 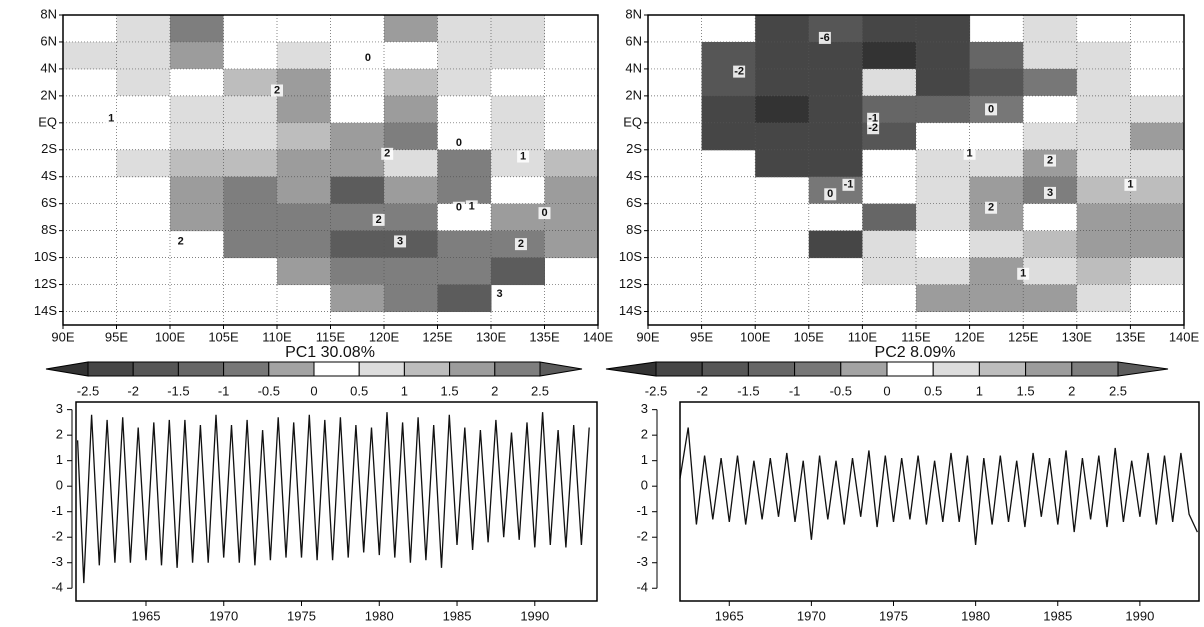 What do you see at coordinates (975, 615) in the screenshot?
I see `x-tick-label: 1980` at bounding box center [975, 615].